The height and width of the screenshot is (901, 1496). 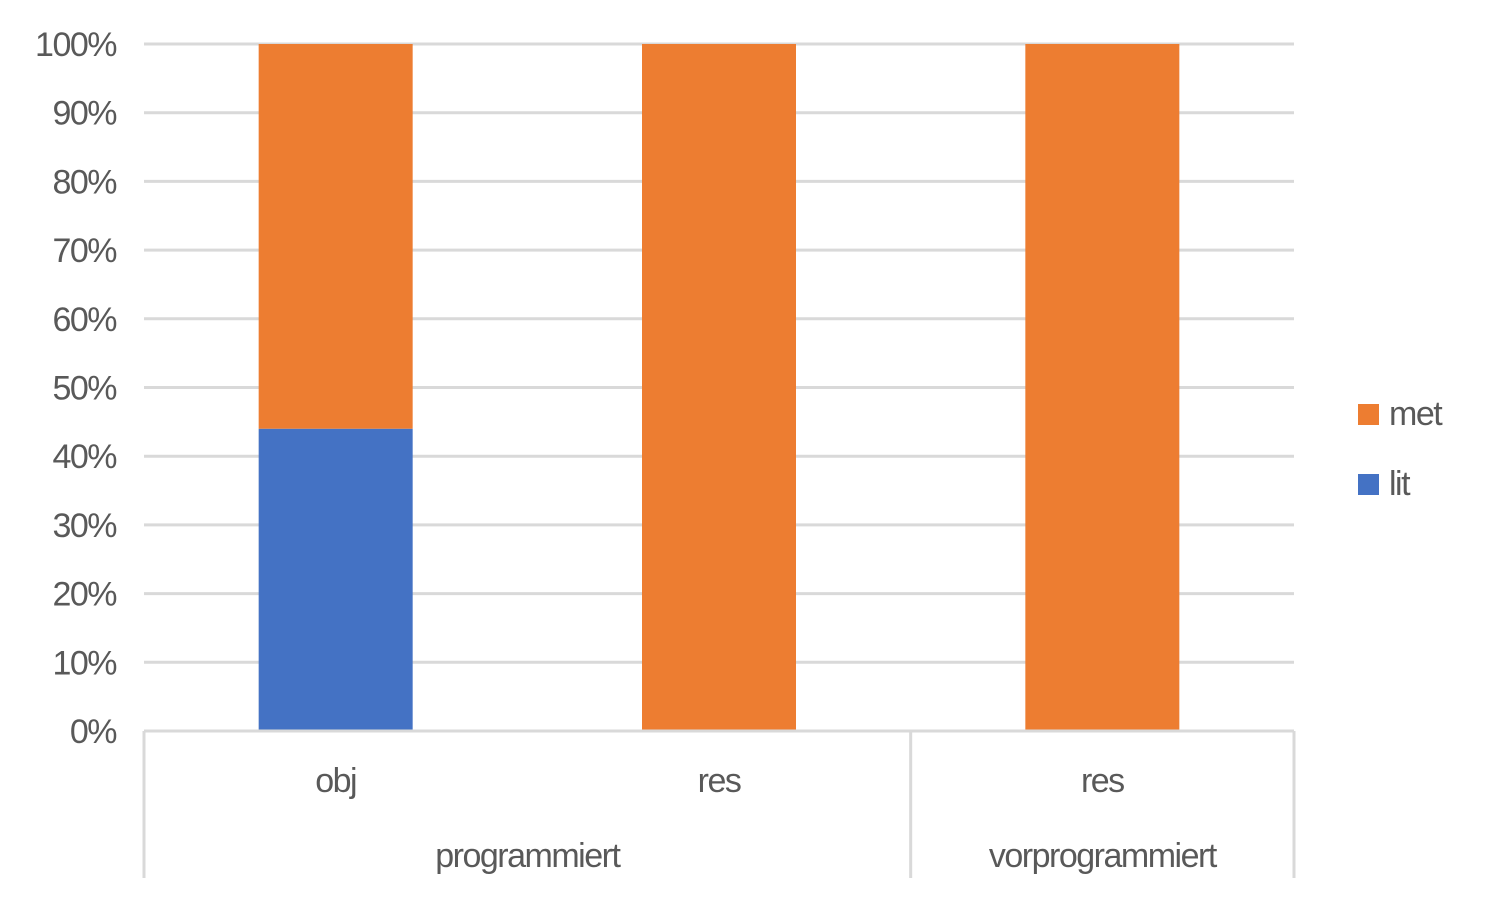 What do you see at coordinates (84, 251) in the screenshot?
I see `y-tick-label: 70%` at bounding box center [84, 251].